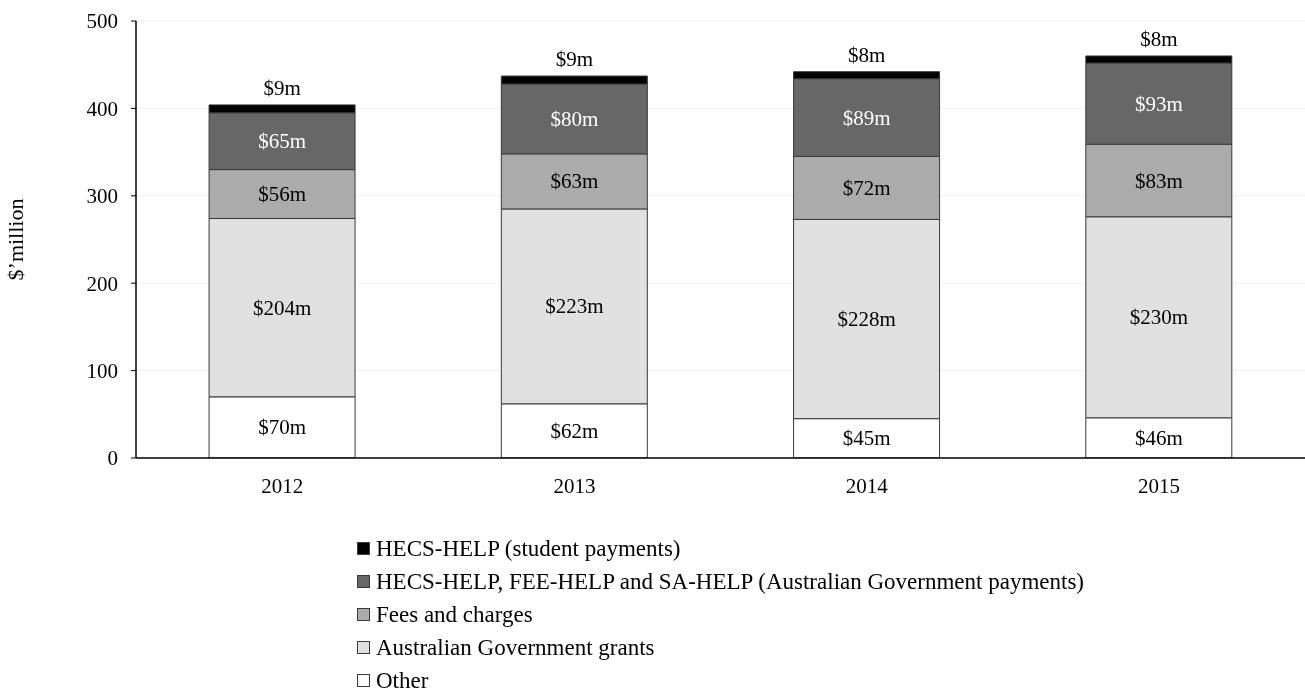 This screenshot has width=1305, height=697. Describe the element at coordinates (282, 141) in the screenshot. I see `data-label: $65m` at that location.